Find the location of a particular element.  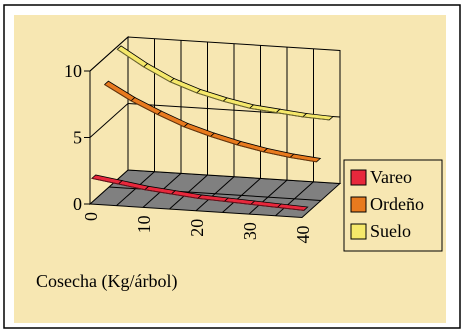

legend-swatch-vareo is located at coordinates (358, 177).